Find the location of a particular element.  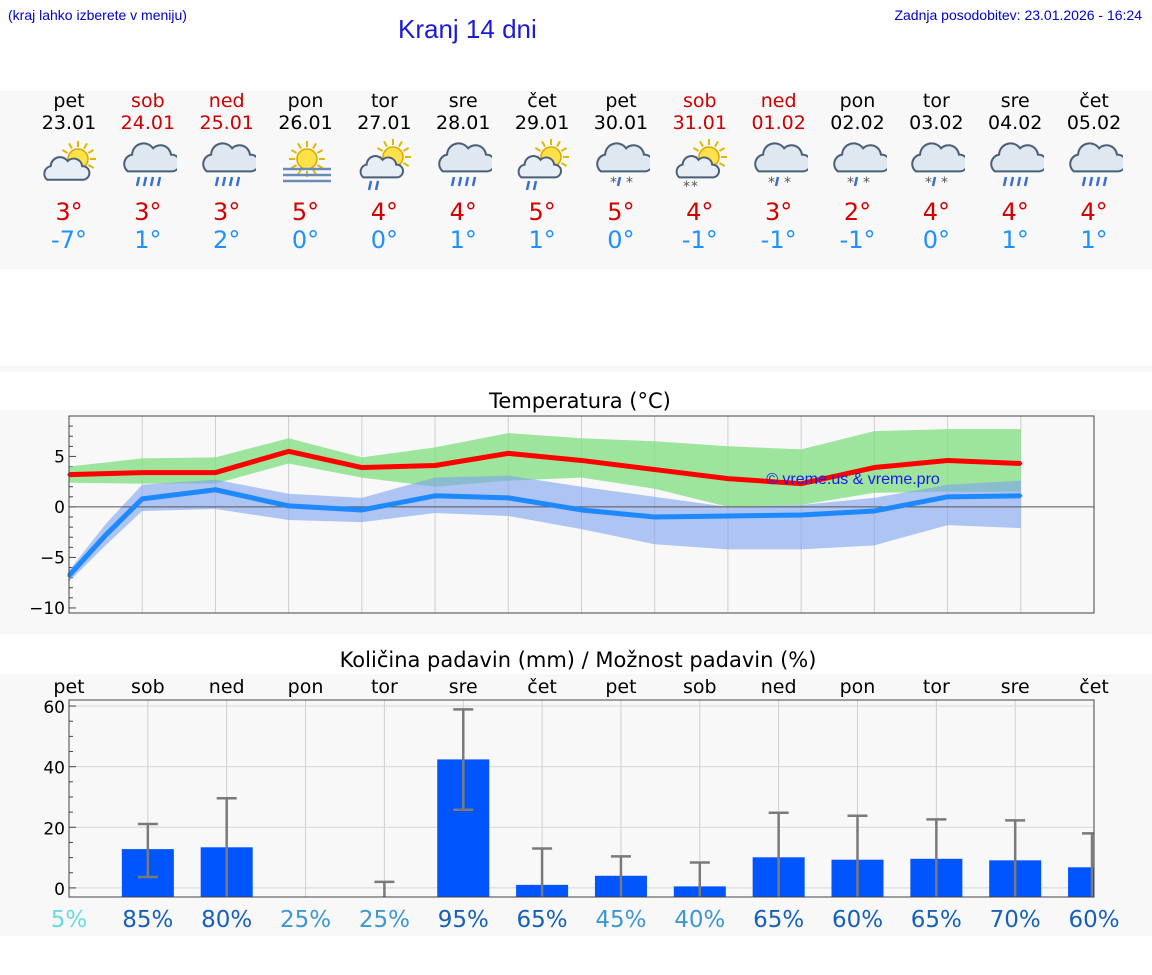

day-date: 24.01 is located at coordinates (148, 123).